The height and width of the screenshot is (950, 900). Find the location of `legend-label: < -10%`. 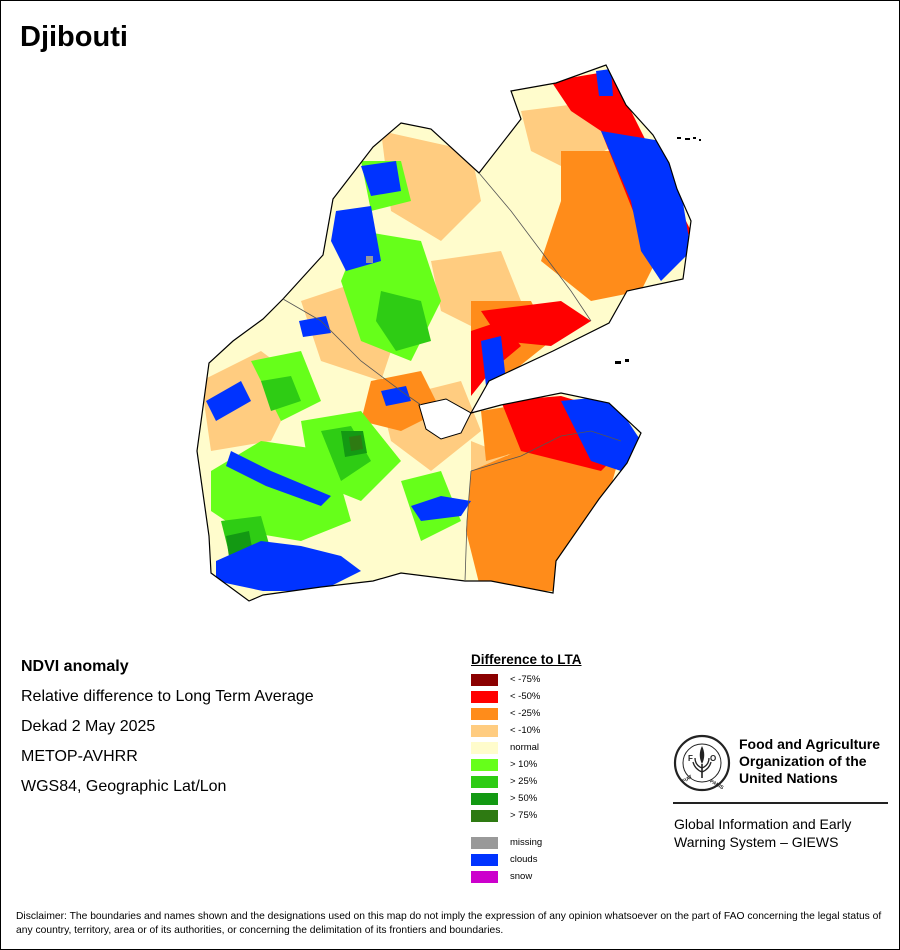

legend-label: < -10% is located at coordinates (525, 730).